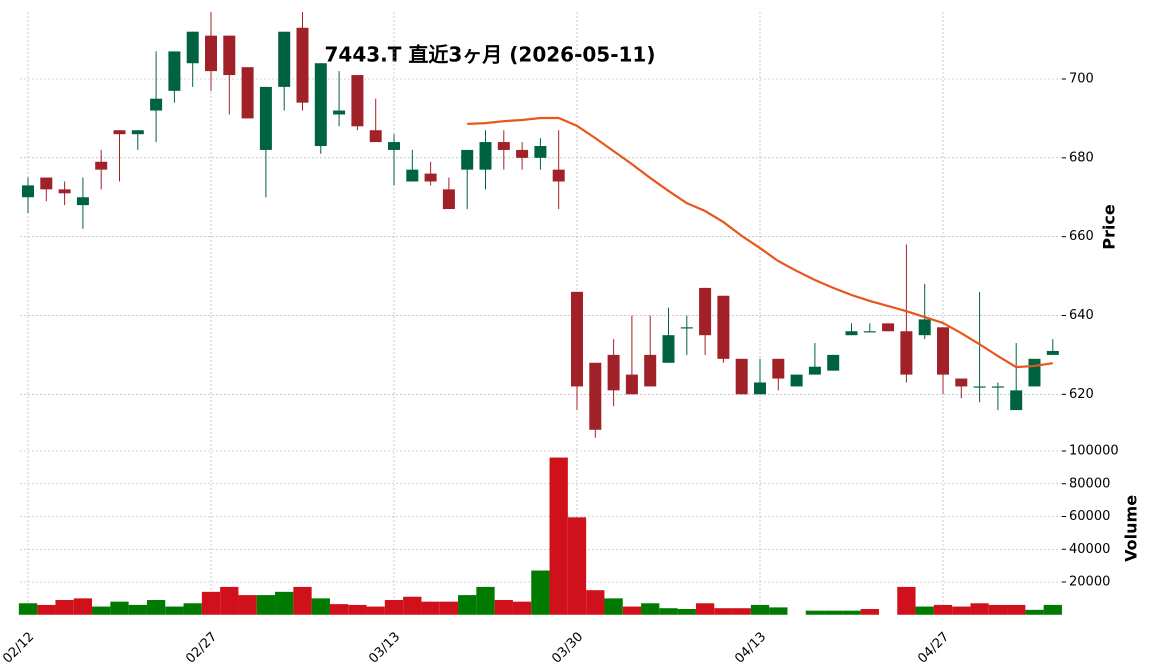 This screenshot has height=670, width=1152. Describe the element at coordinates (1089, 516) in the screenshot. I see `y-tick-label: 60000` at that location.